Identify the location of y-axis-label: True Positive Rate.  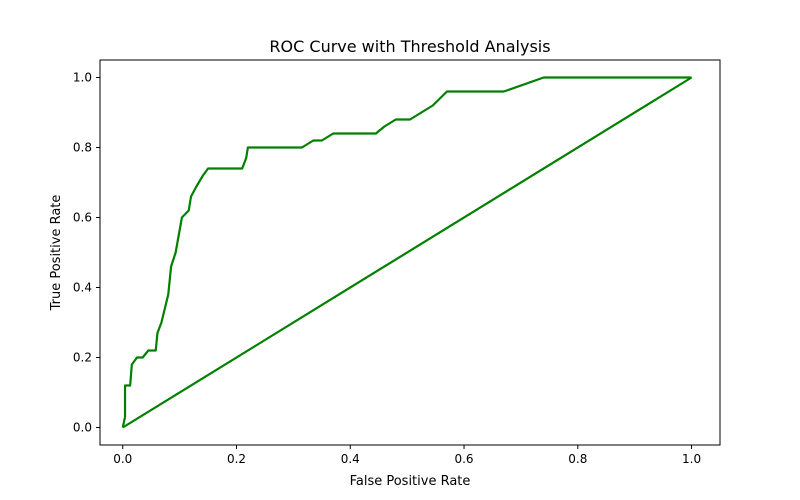
(56, 253).